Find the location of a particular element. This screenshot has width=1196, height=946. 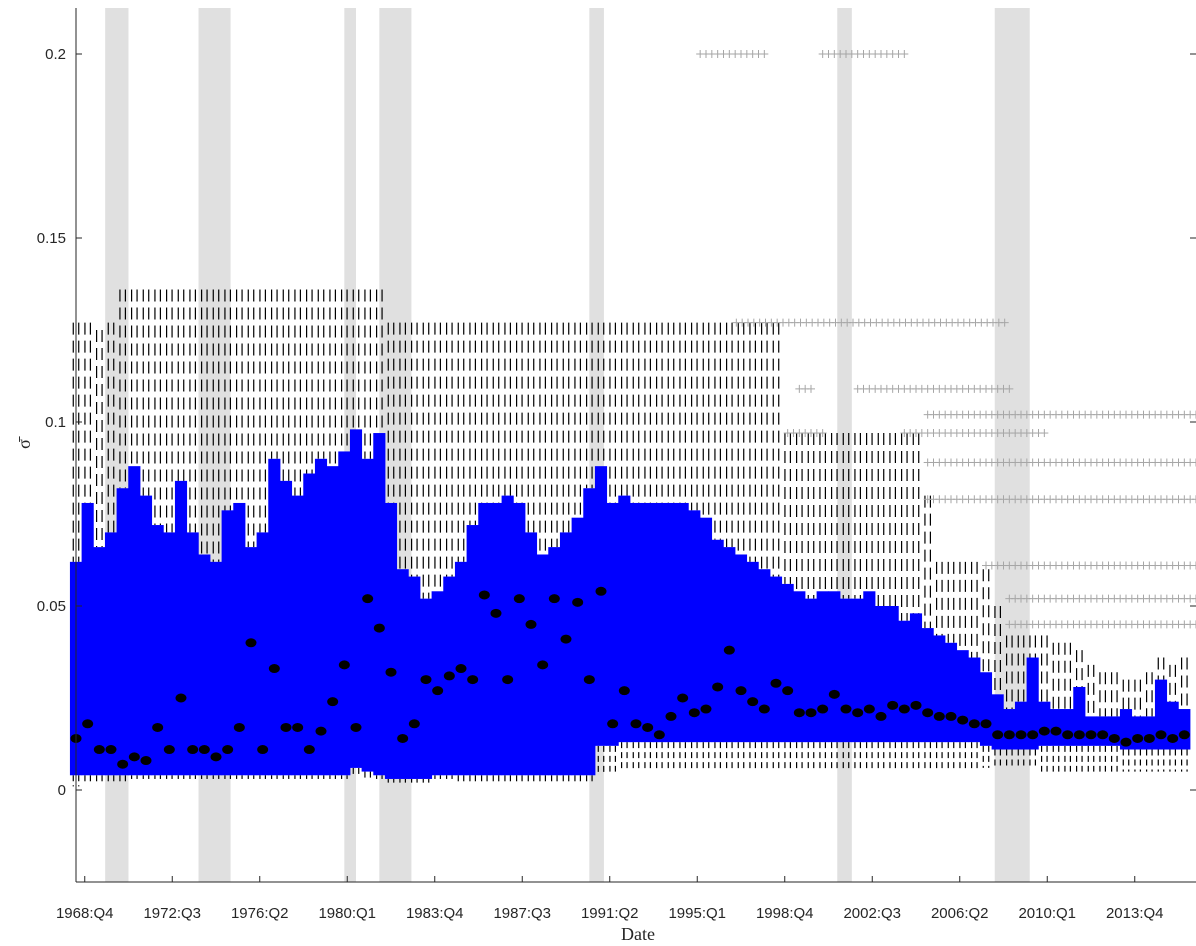

x-tick-label: 2010:Q1 is located at coordinates (1047, 913).